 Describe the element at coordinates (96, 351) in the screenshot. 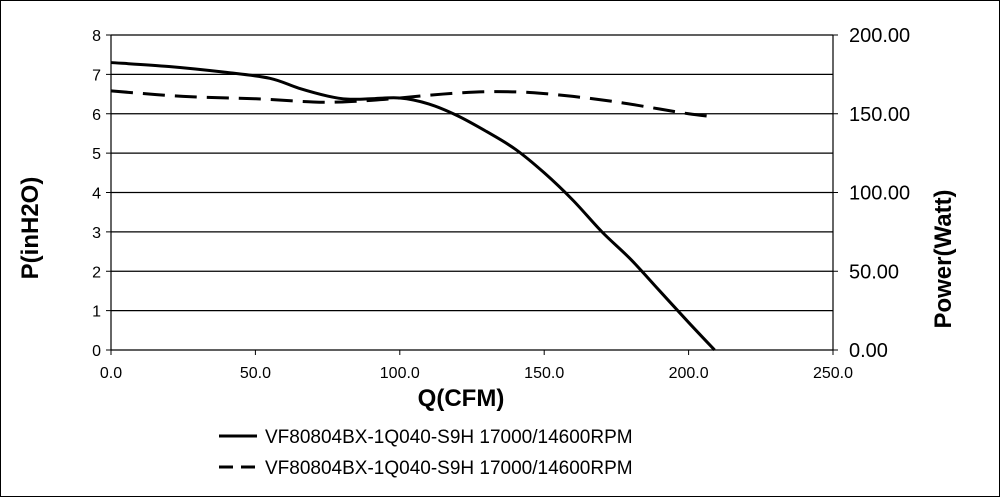

I see `y-left-tick-label: 0` at that location.